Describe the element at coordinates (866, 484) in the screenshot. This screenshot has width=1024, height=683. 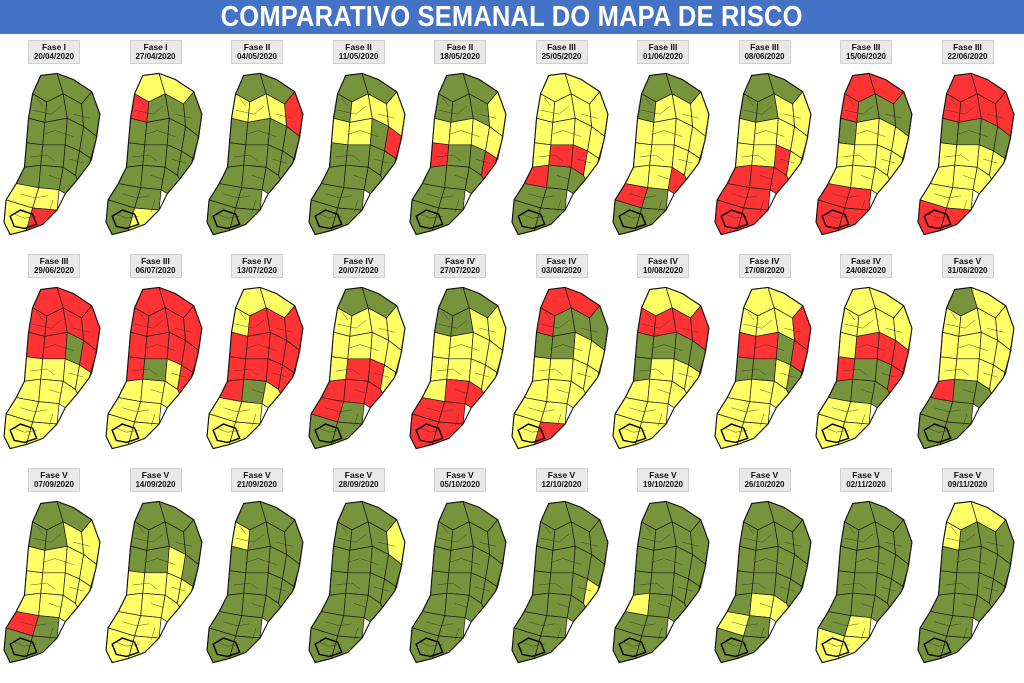
I see `date-label: 02/11/2020` at that location.